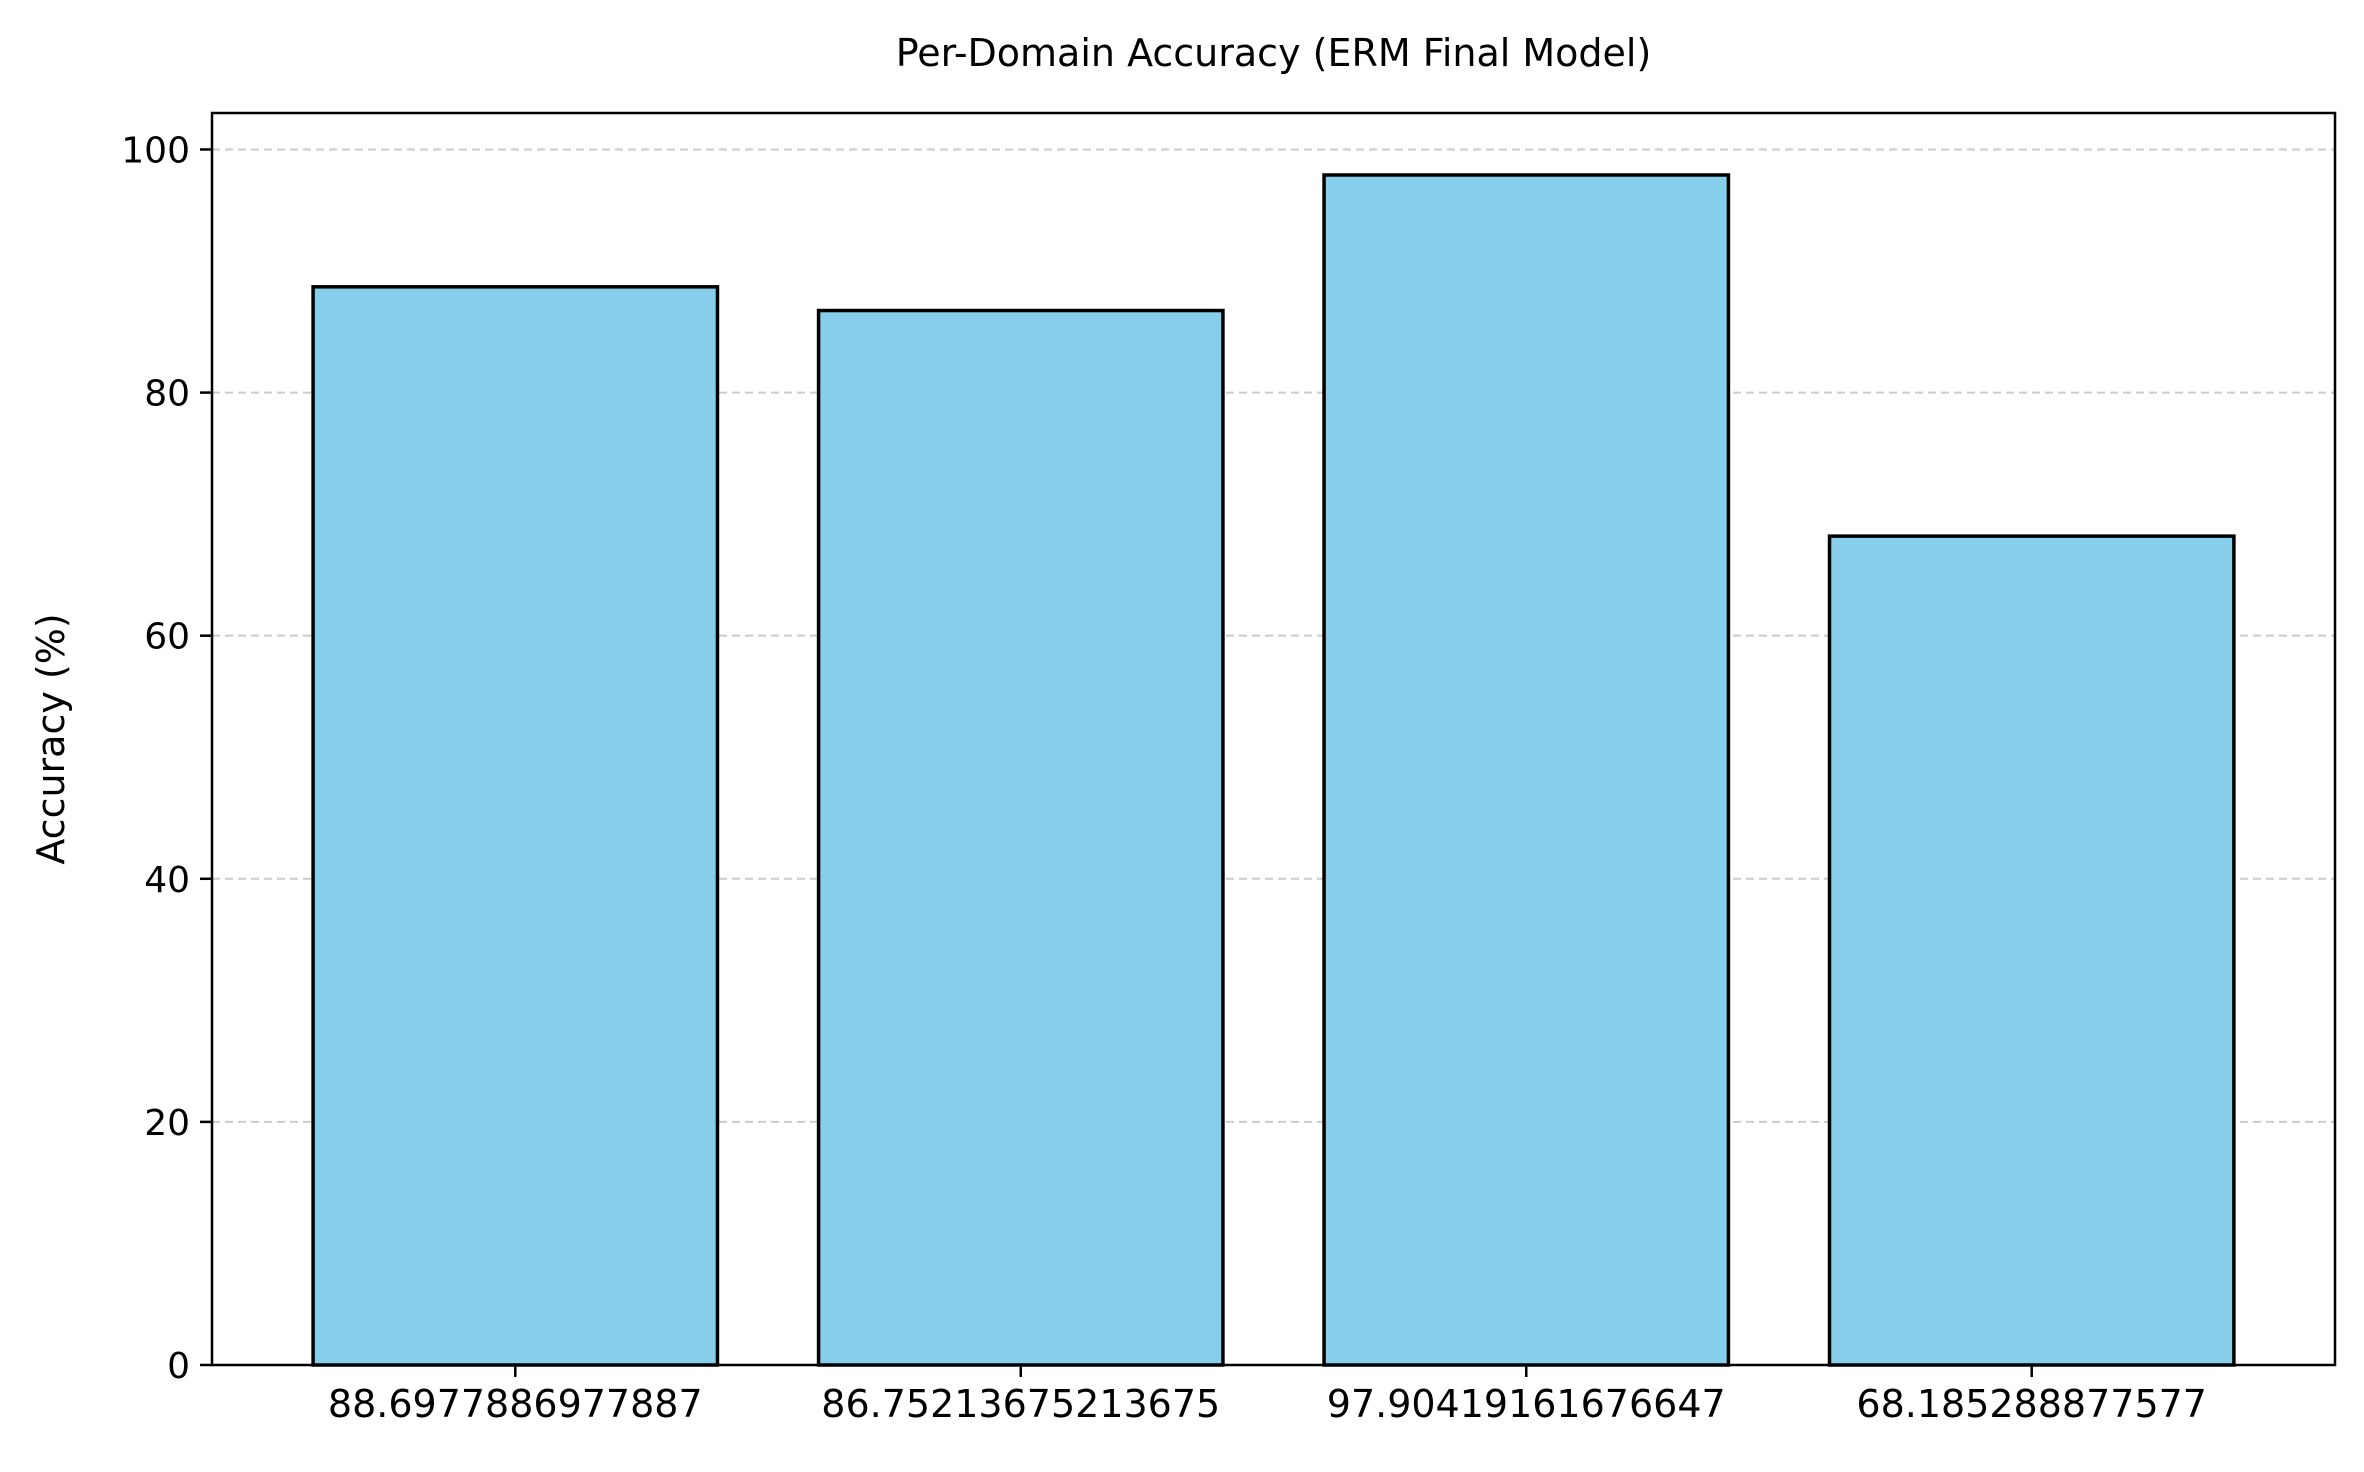 This screenshot has width=2364, height=1472. Describe the element at coordinates (2031, 1404) in the screenshot. I see `x-tick-label: 68.185288877577` at that location.